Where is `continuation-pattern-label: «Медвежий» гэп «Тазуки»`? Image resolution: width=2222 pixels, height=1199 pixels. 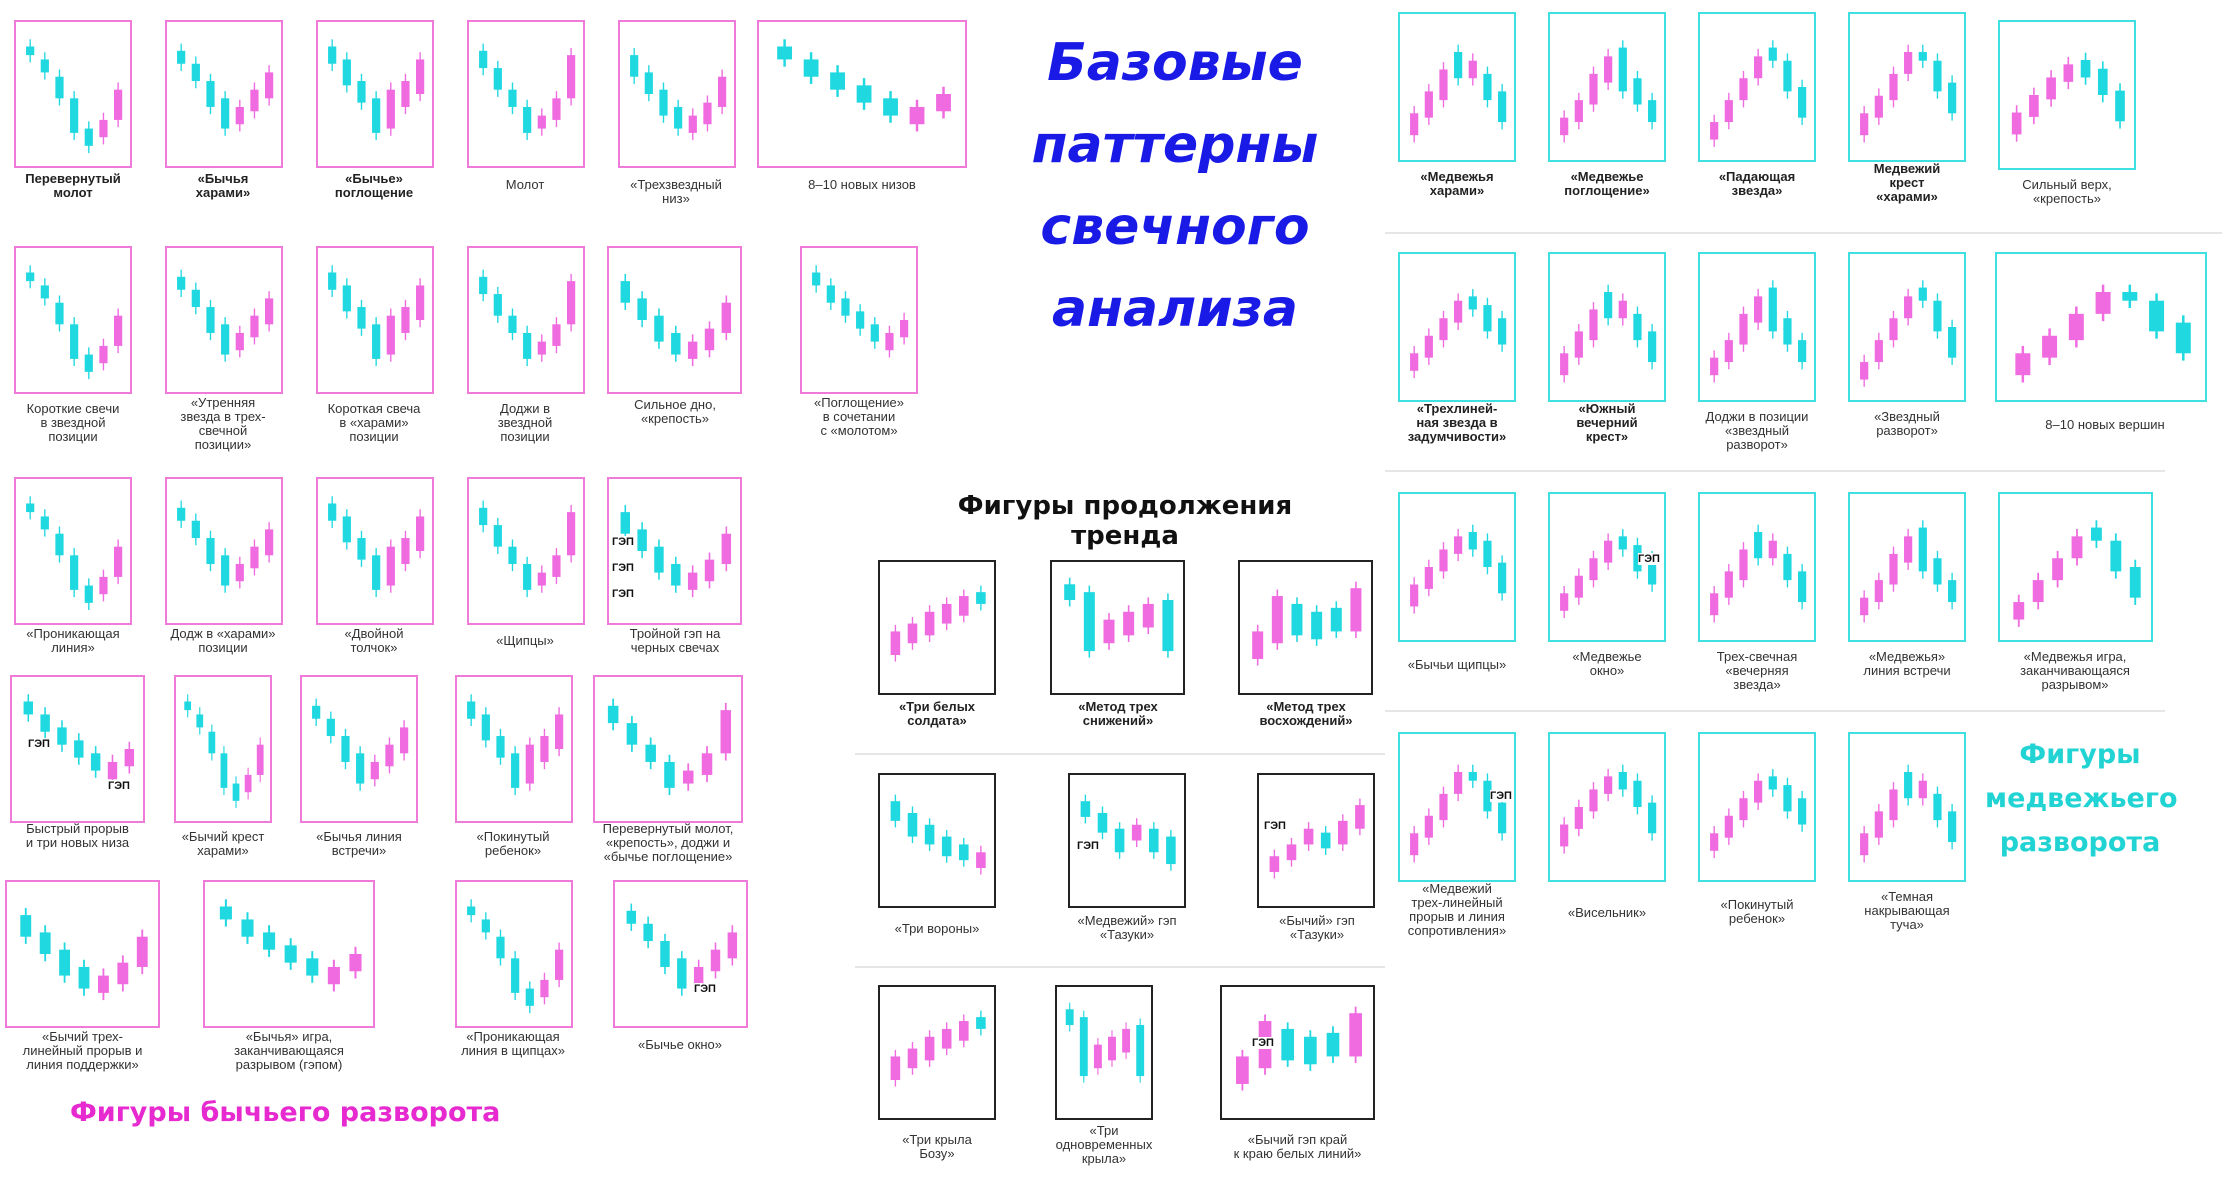
continuation-pattern-label: «Медвежий» гэп «Тазуки» is located at coordinates (1127, 927).